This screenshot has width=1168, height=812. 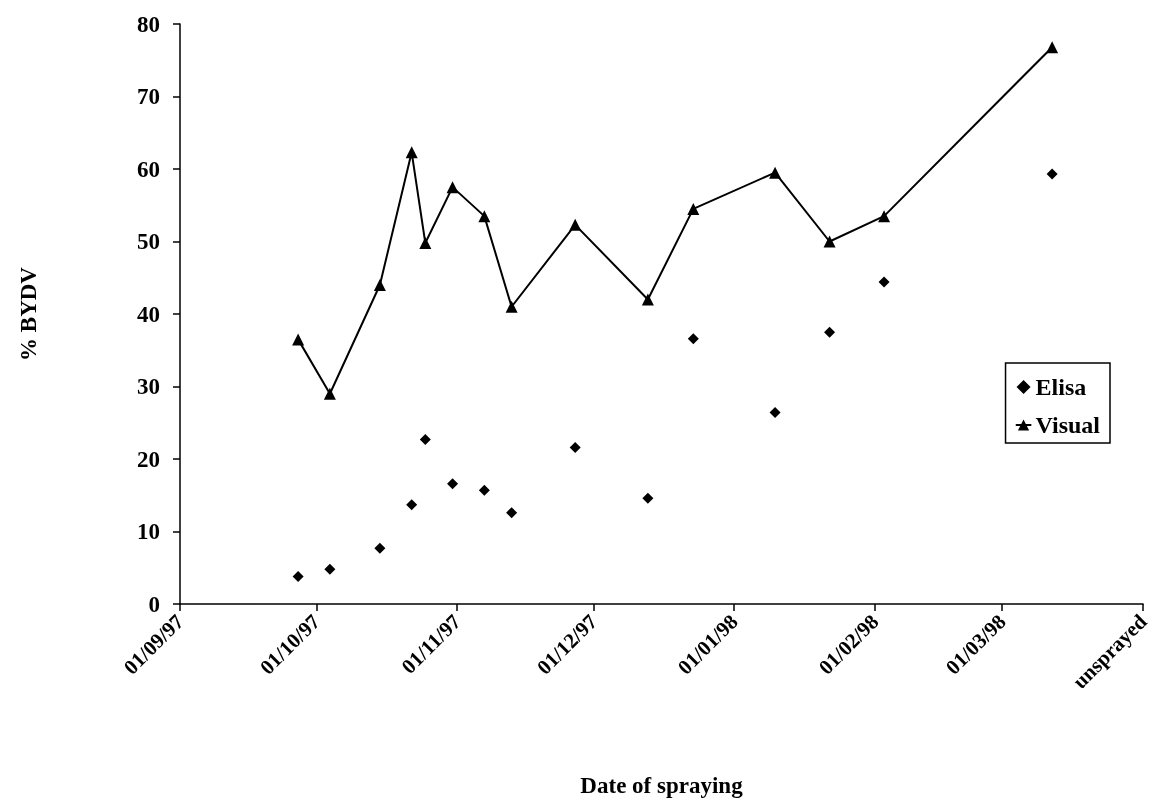 I want to click on y-tick-label: 30, so click(x=148, y=386).